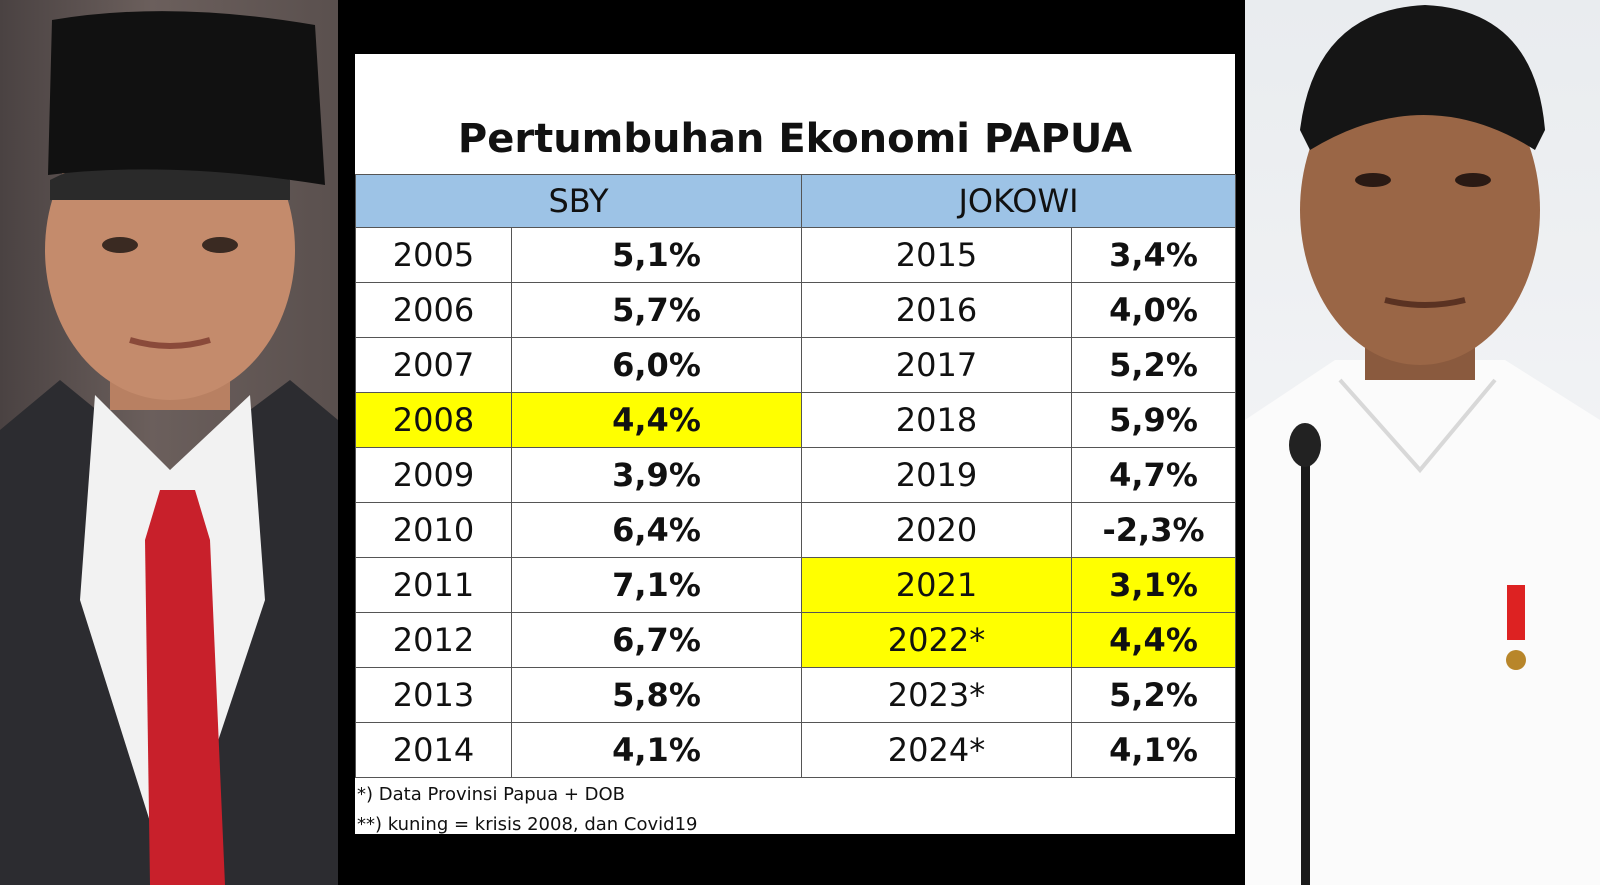  What do you see at coordinates (1153, 640) in the screenshot?
I see `jokowi-growth-cell: 4,4%` at bounding box center [1153, 640].